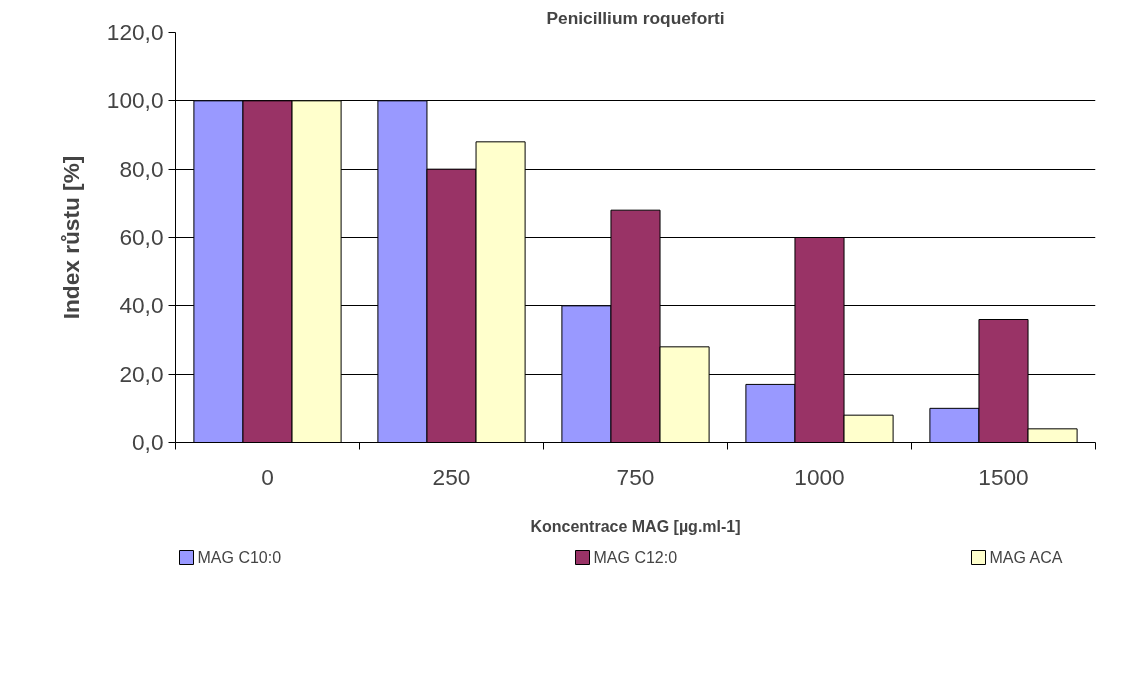 This screenshot has height=697, width=1146. Describe the element at coordinates (635, 17) in the screenshot. I see `chart-title: Penicillium roqueforti` at that location.